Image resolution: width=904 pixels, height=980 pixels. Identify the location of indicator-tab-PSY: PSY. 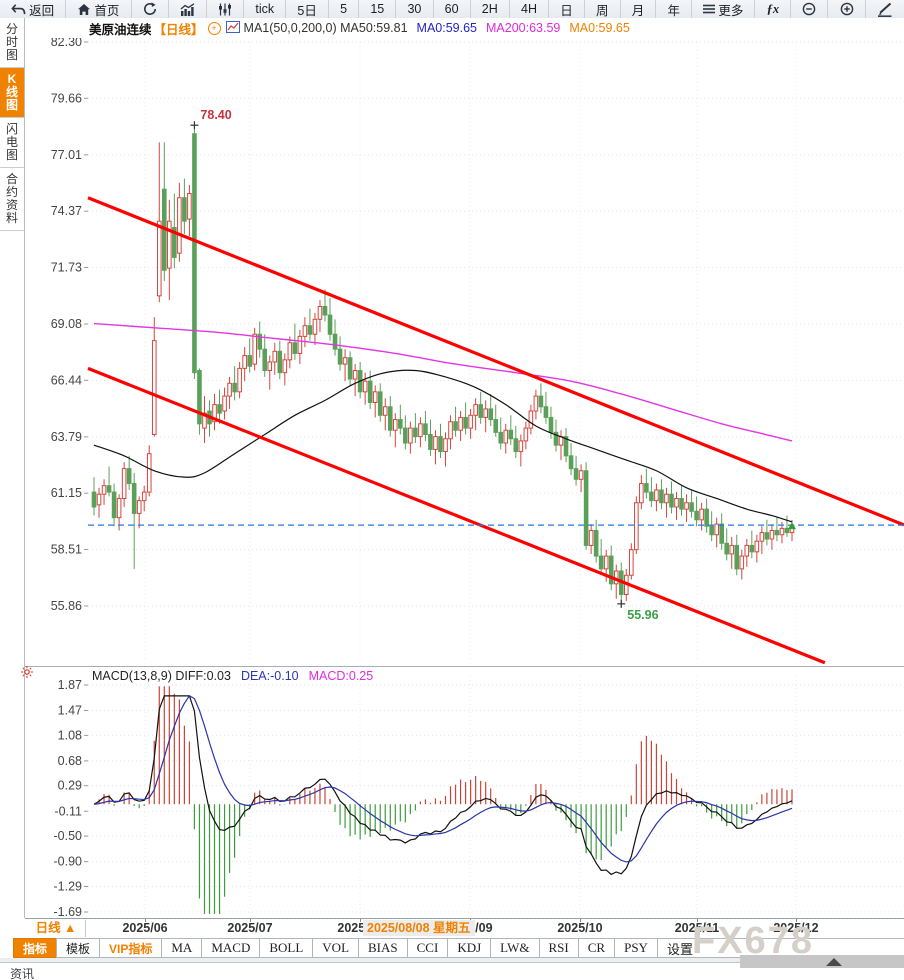
(636, 948).